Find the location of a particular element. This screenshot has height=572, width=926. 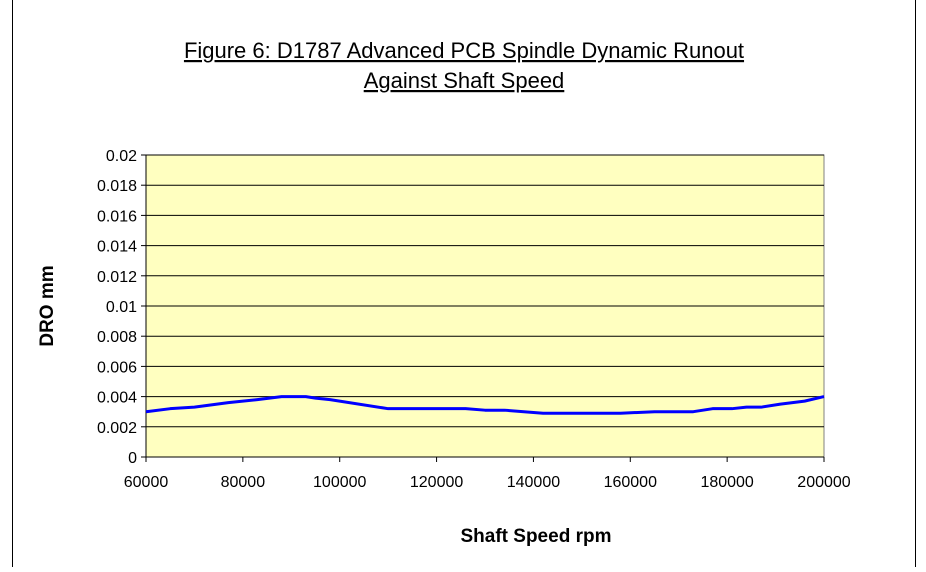

y-tick-label: 0.01 is located at coordinates (121, 307).